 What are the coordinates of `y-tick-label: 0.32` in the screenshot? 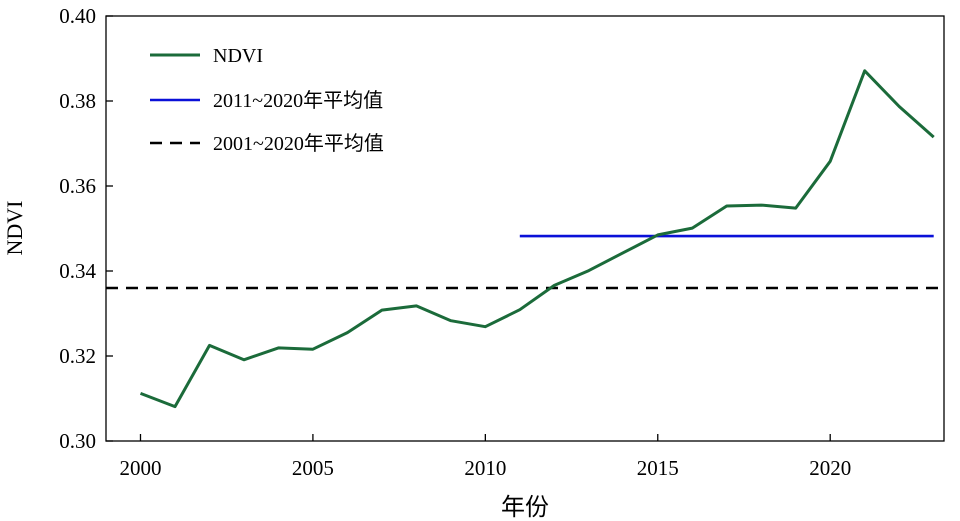 It's located at (77, 356).